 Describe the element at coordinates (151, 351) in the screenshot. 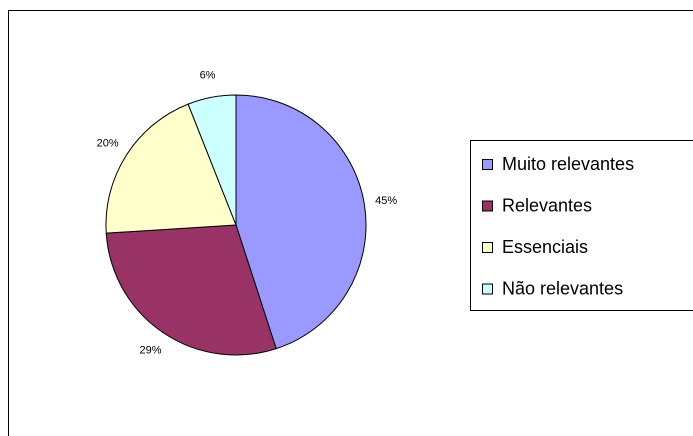

I see `data-label: 29%` at that location.